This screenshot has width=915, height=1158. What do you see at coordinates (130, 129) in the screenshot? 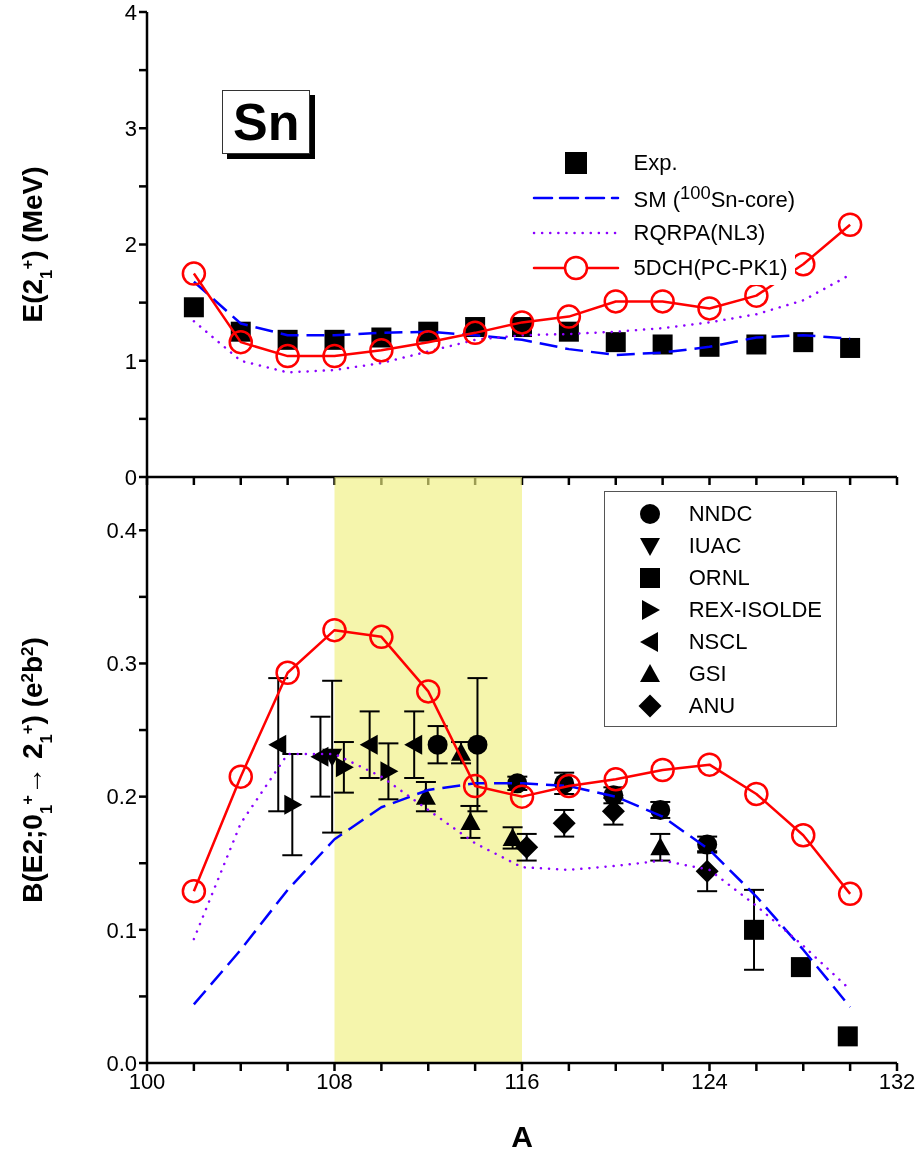
I see `y-tick-label: 3` at bounding box center [130, 129].